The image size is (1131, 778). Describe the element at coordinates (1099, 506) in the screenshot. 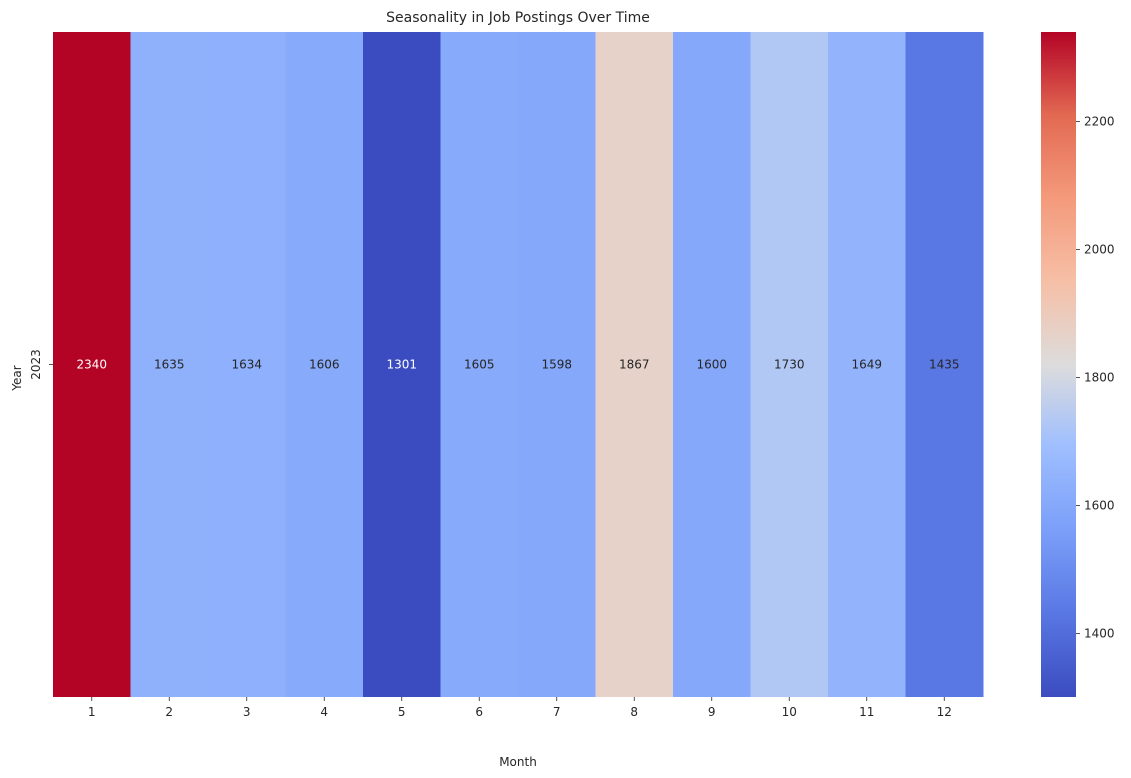

I see `colorbar-tick-label: 1600` at that location.